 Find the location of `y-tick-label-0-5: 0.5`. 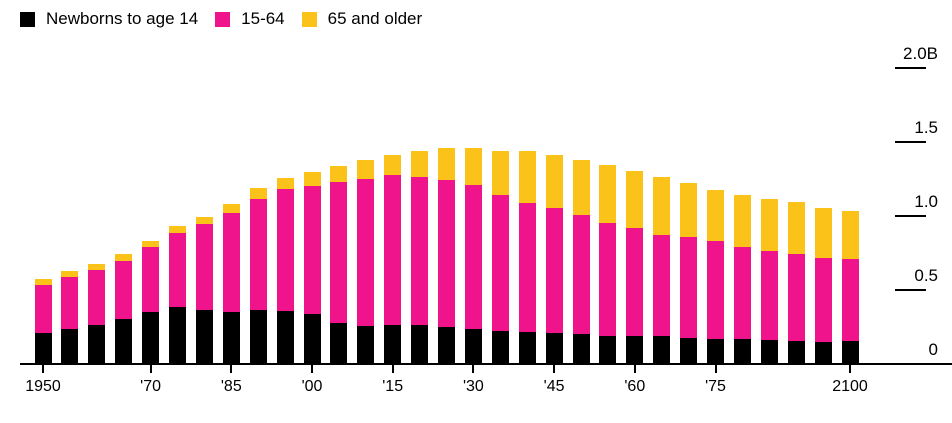

y-tick-label-0-5: 0.5 is located at coordinates (926, 275).